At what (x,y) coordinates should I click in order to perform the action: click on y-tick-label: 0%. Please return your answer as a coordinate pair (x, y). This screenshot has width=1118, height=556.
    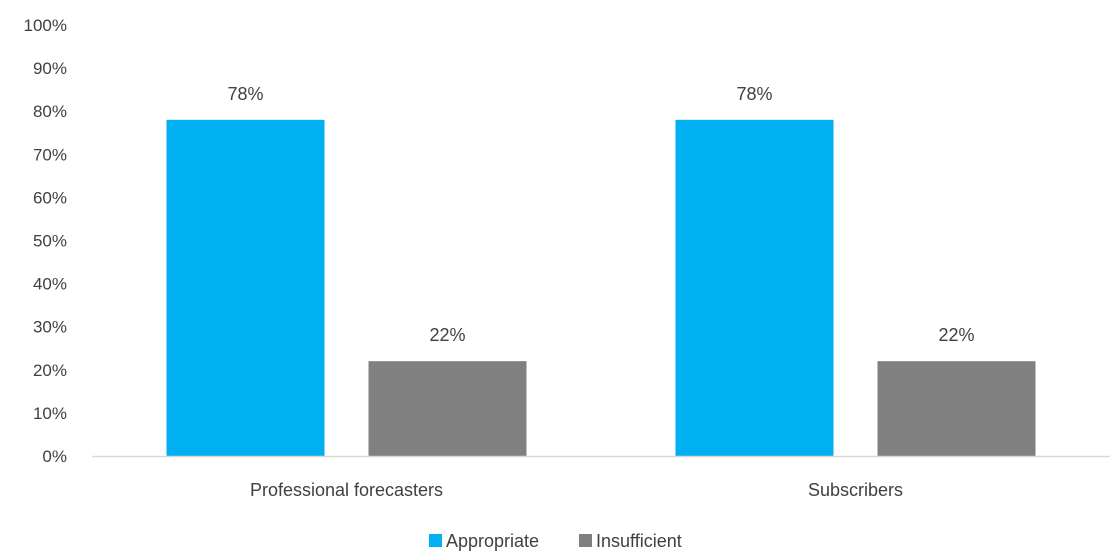
    Looking at the image, I should click on (54, 456).